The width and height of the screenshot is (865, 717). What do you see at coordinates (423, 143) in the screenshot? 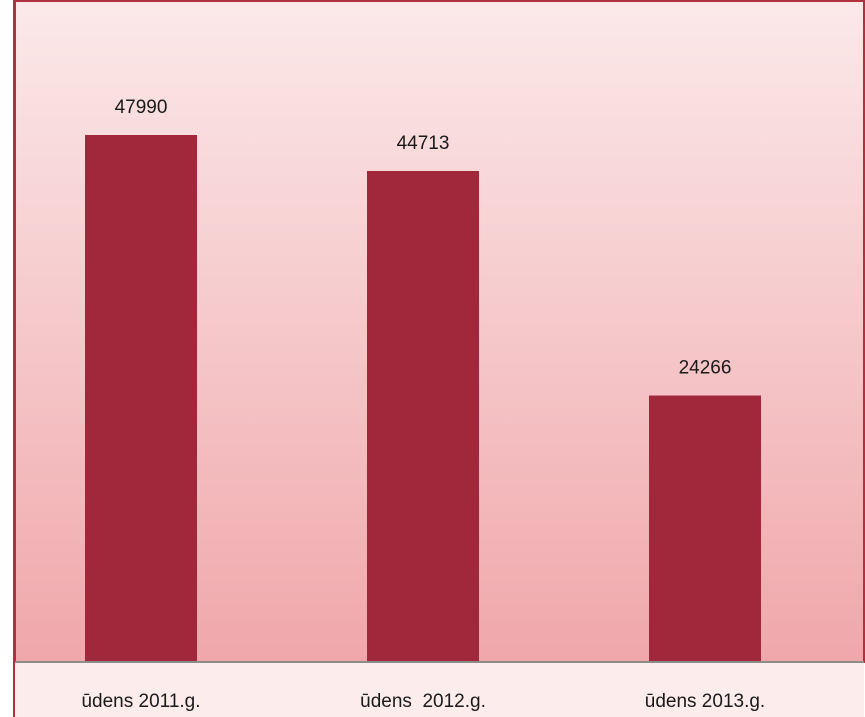
I see `value-label: 44713` at bounding box center [423, 143].